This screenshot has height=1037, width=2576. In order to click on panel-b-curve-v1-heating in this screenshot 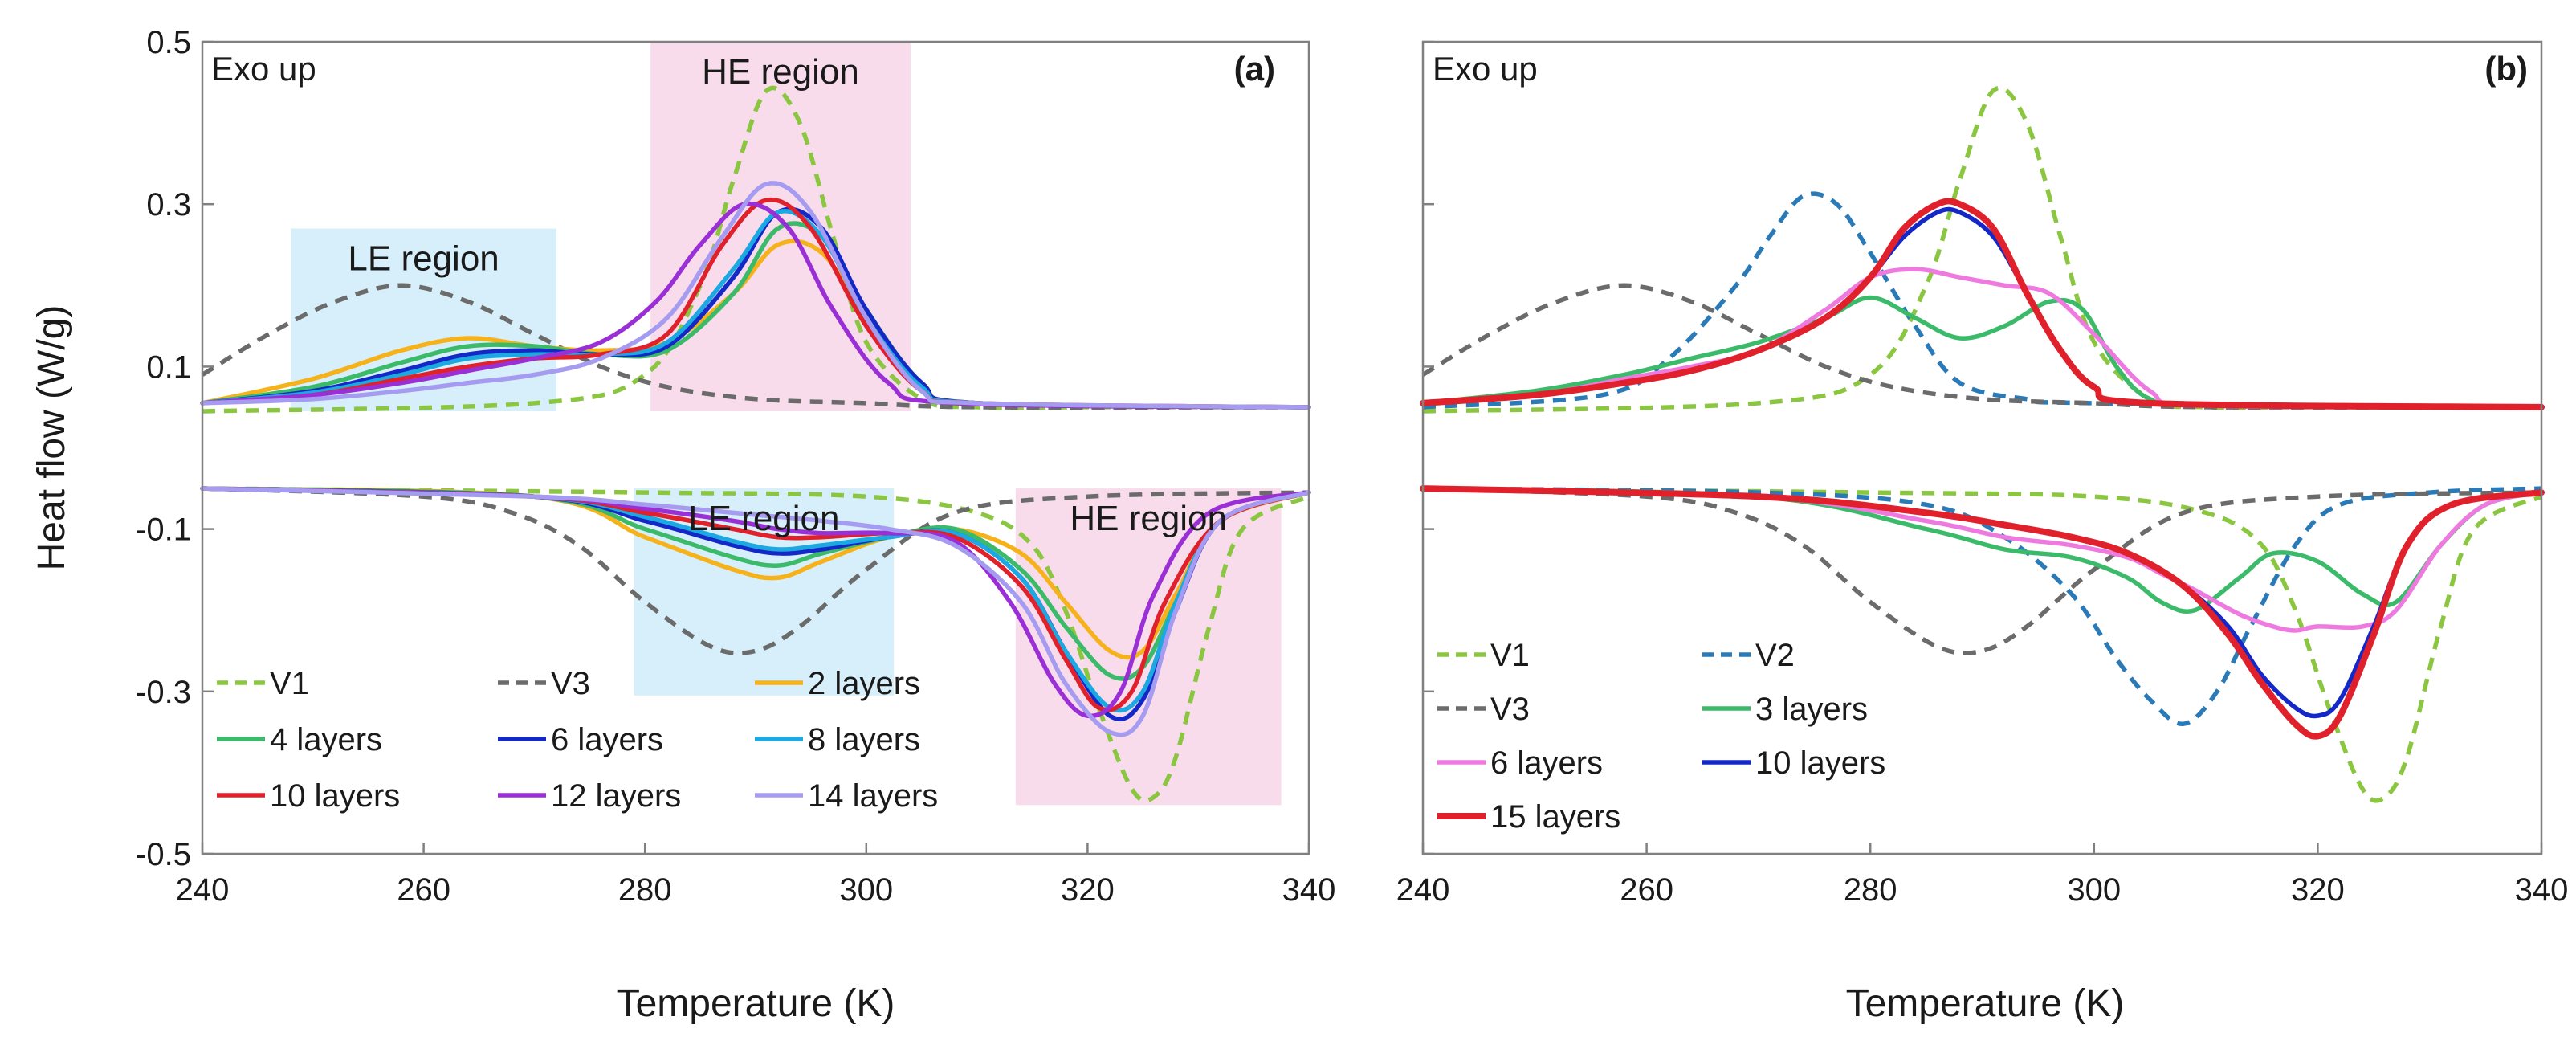, I will do `click(1981, 249)`.